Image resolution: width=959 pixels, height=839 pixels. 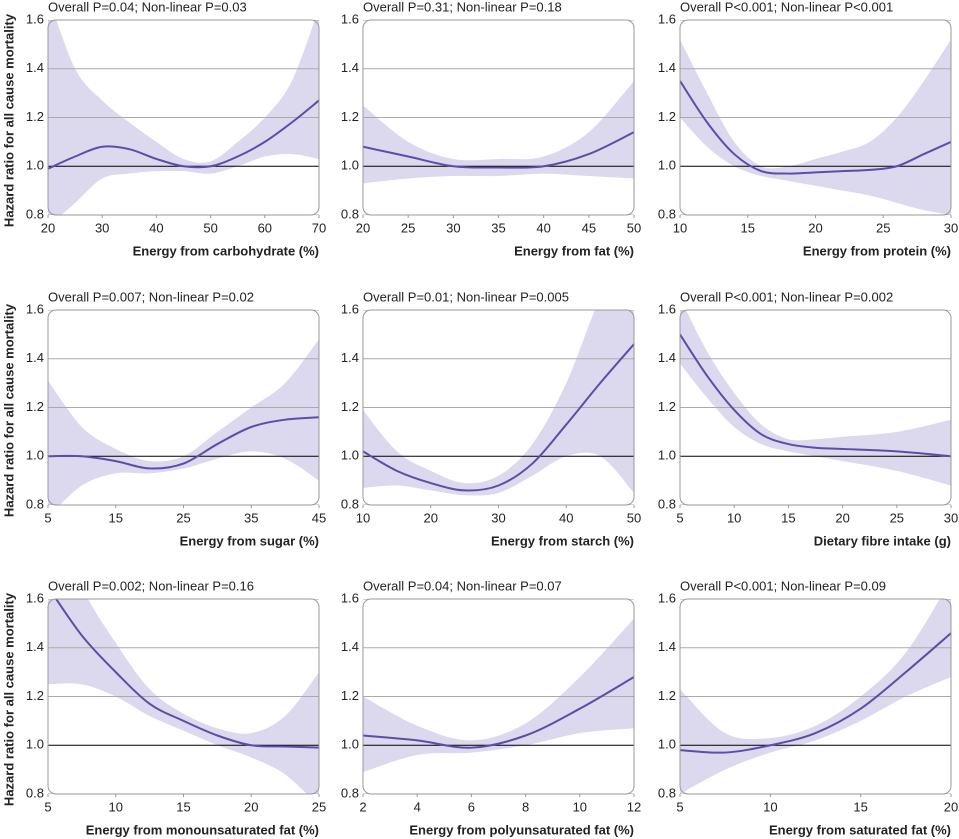 What do you see at coordinates (151, 296) in the screenshot?
I see `panel-subtitle: Overall P=0.007; Non-linear P=0.02` at bounding box center [151, 296].